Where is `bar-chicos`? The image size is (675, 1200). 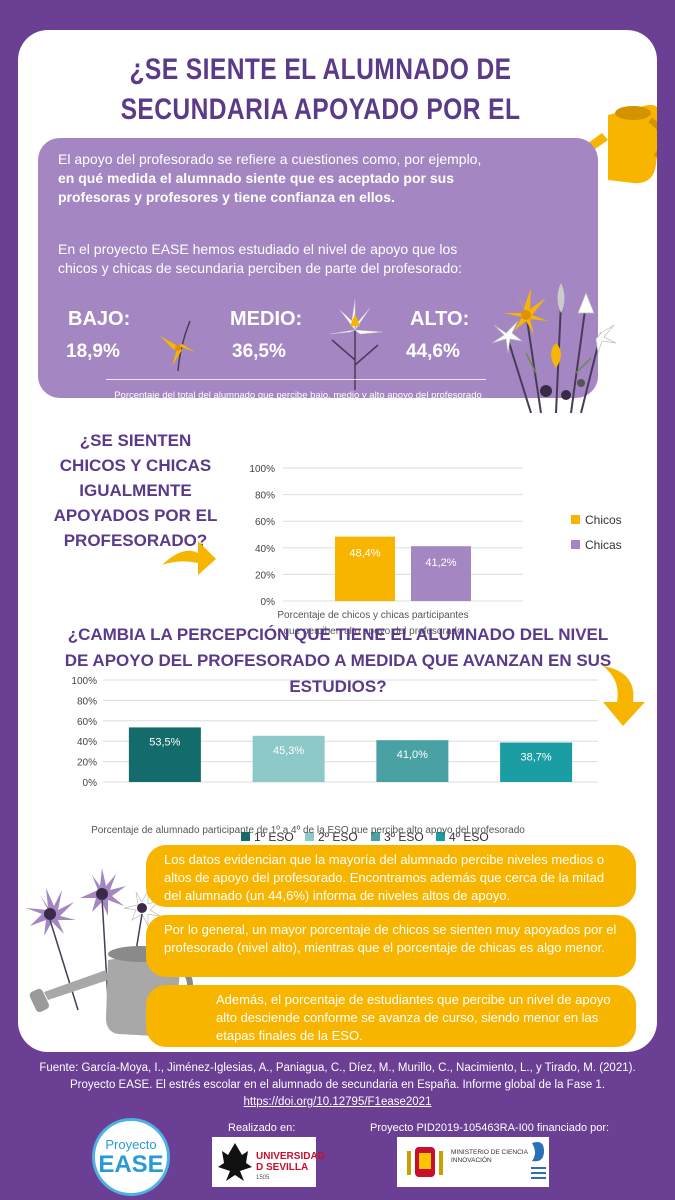
bar-chicos is located at coordinates (365, 568).